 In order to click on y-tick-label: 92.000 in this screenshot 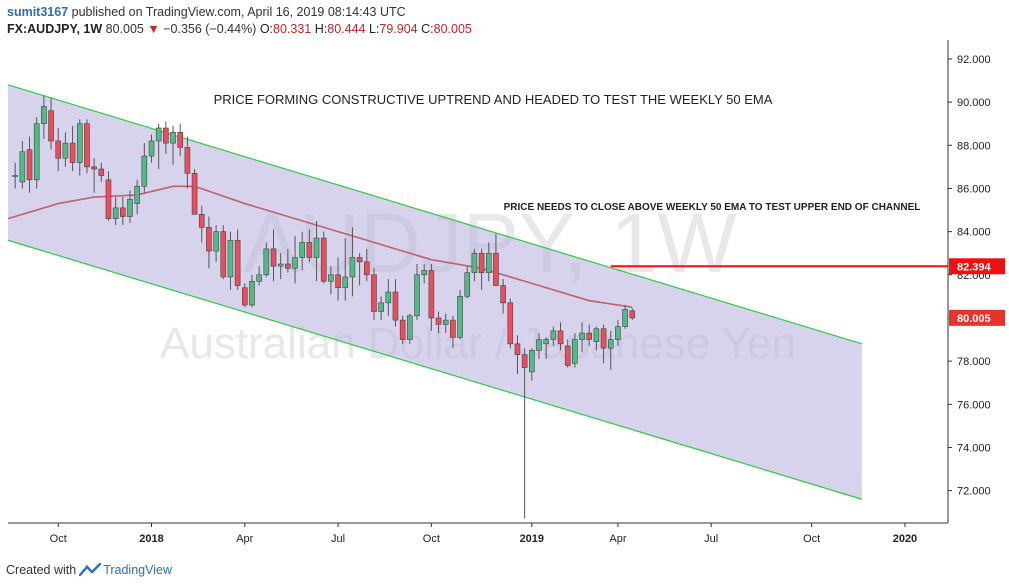, I will do `click(974, 60)`.